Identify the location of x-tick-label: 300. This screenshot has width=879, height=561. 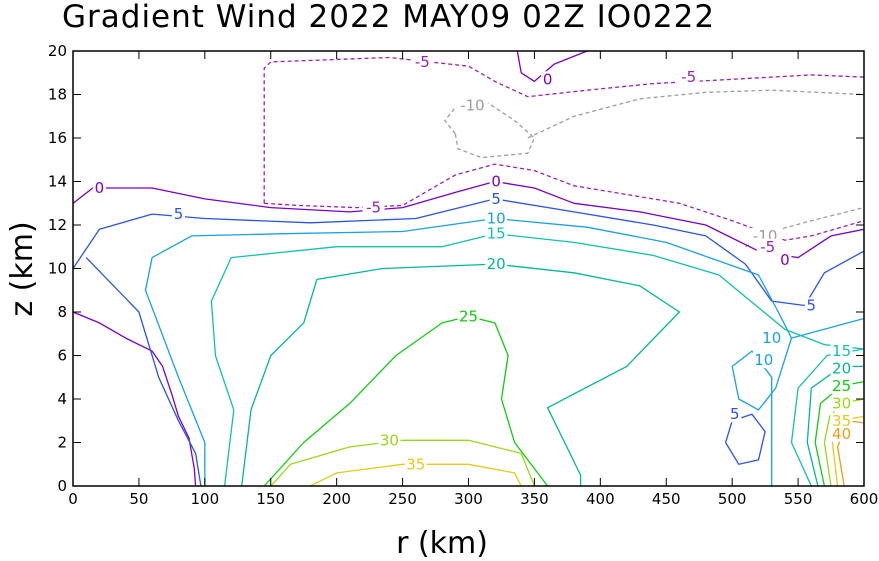
(468, 499).